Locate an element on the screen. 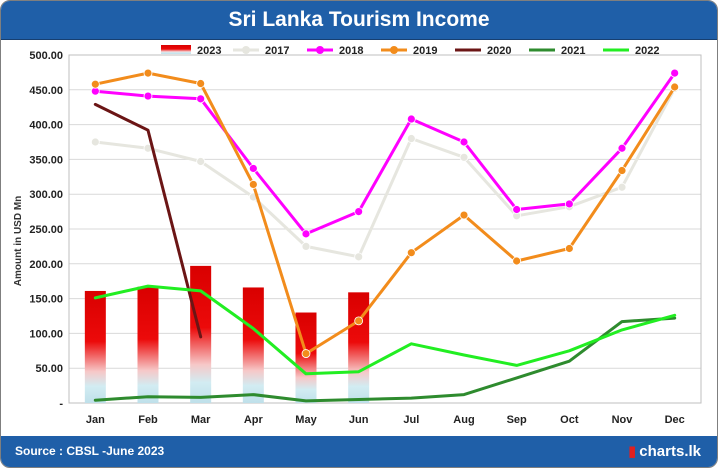 The width and height of the screenshot is (718, 468). y-tick-label: 300.00 is located at coordinates (46, 195).